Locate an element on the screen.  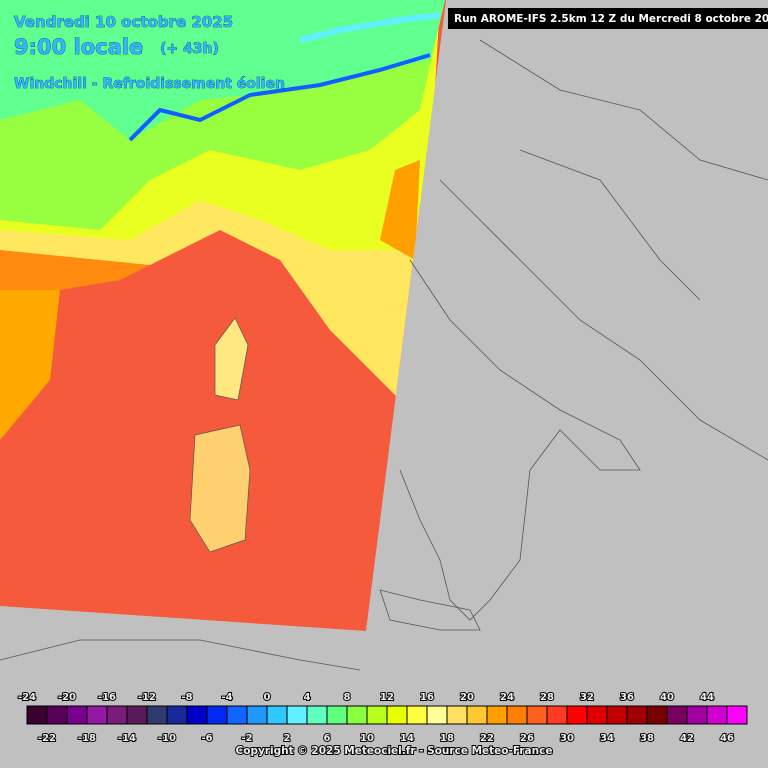
legend-label: 34 is located at coordinates (607, 738).